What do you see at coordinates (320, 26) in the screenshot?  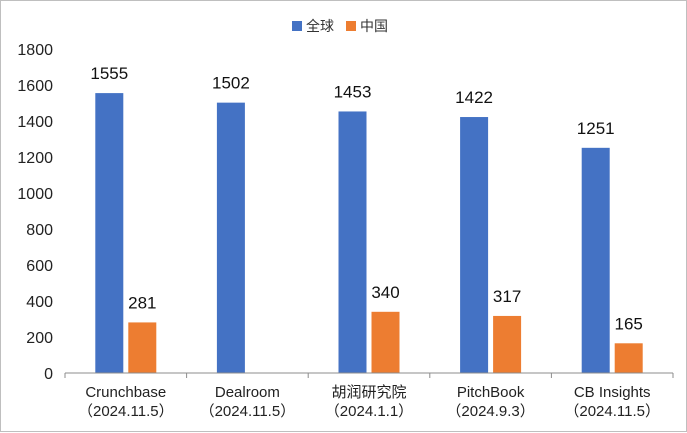 I see `legend-label-0: 全球` at bounding box center [320, 26].